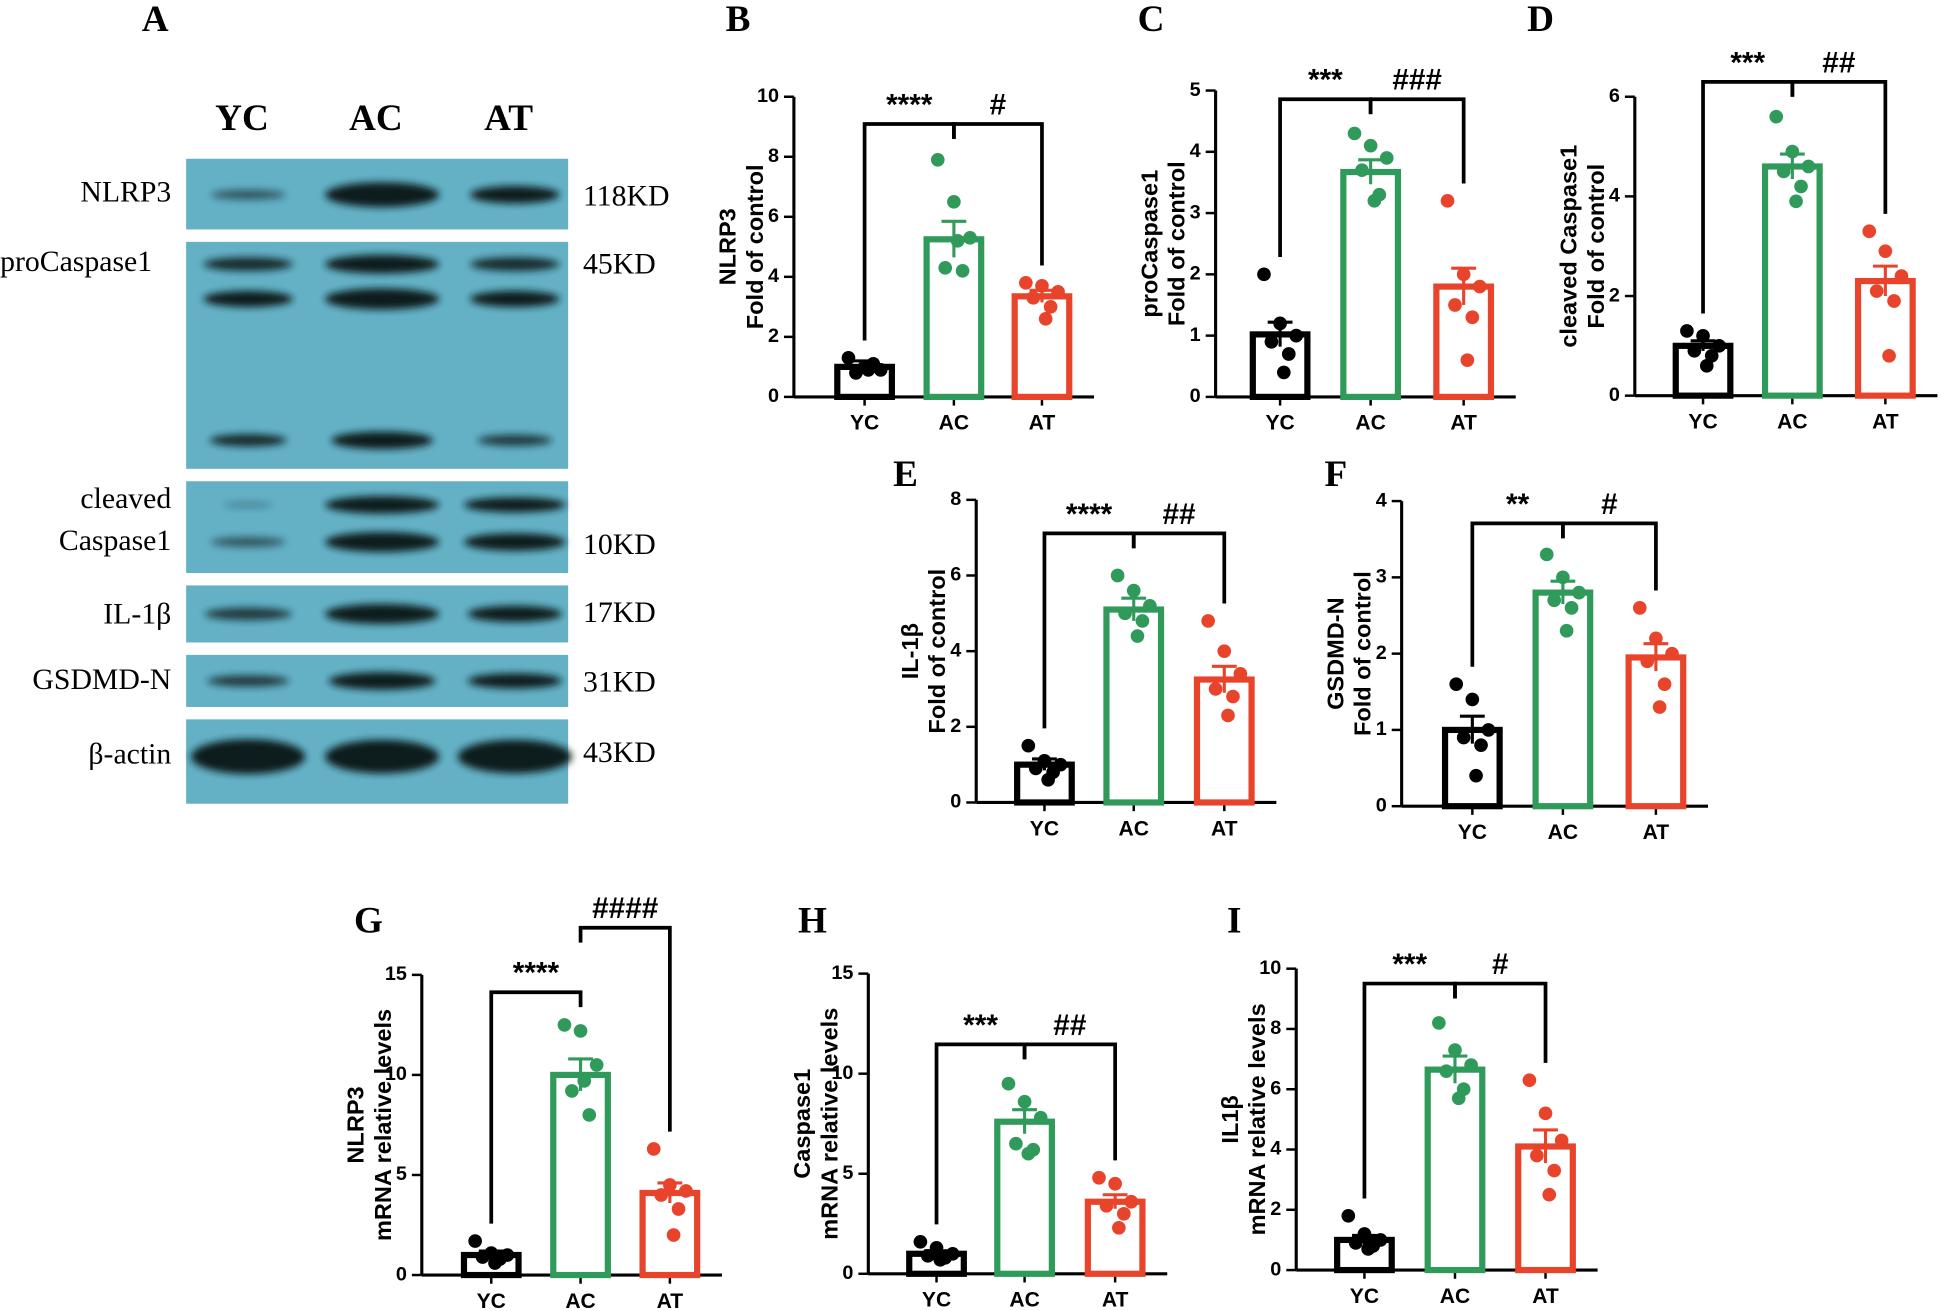 Image resolution: width=1945 pixels, height=1311 pixels. I want to click on y-tick-label: 8, so click(1275, 1028).